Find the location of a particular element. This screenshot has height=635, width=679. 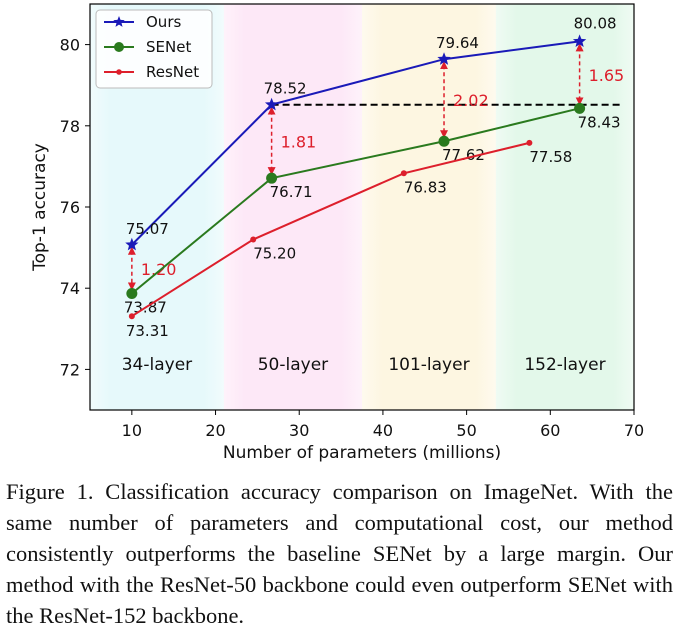

y-axis-label: Top-1 accuracy is located at coordinates (40, 207).